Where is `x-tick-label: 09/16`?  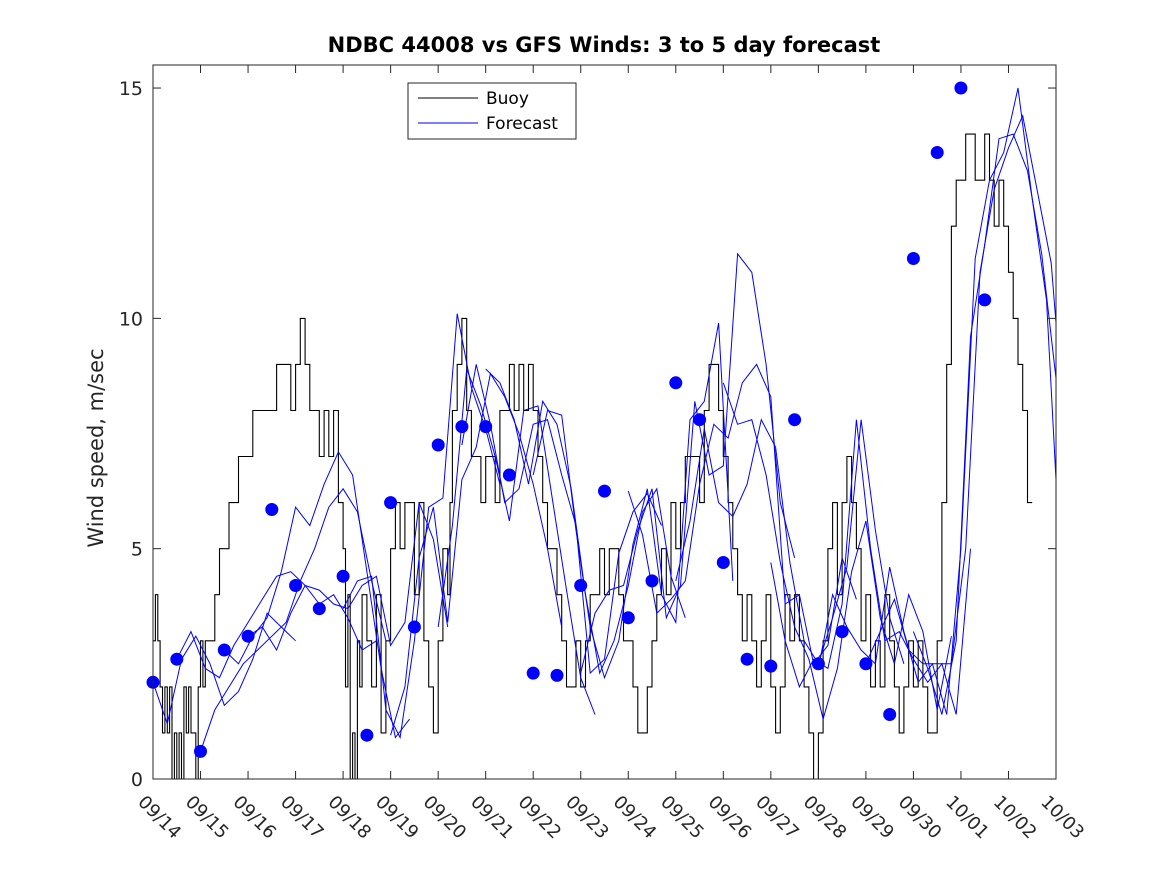 x-tick-label: 09/16 is located at coordinates (255, 818).